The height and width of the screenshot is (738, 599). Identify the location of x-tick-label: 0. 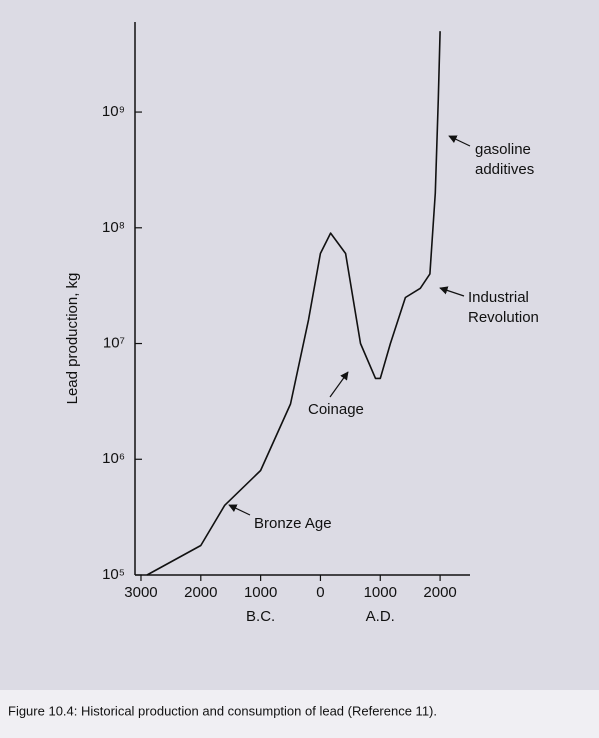
(320, 592).